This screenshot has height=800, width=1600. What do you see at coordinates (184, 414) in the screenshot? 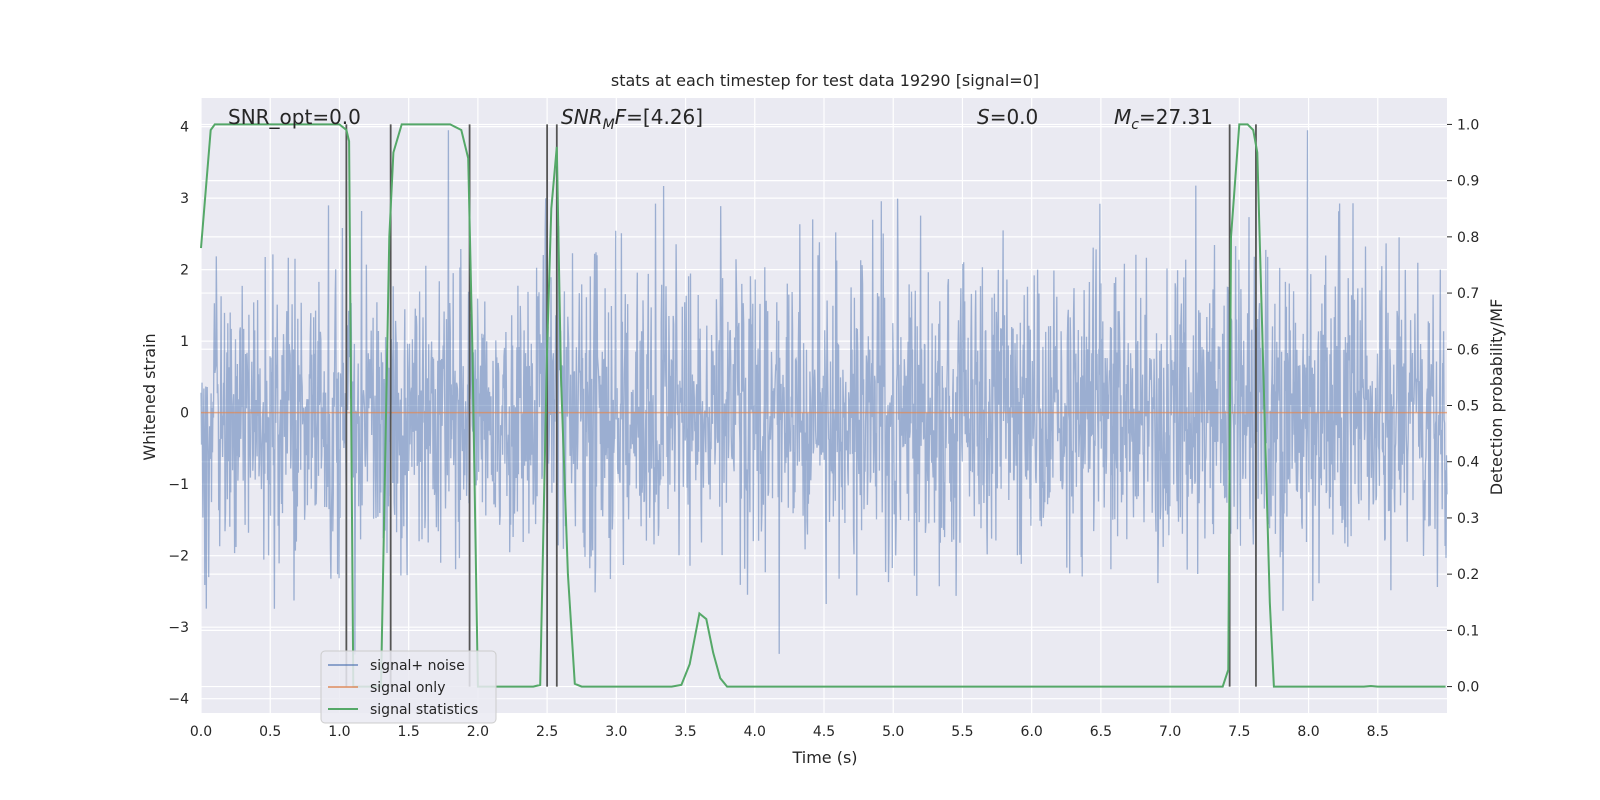
I see `y-tick-label-left: 0` at bounding box center [184, 414].